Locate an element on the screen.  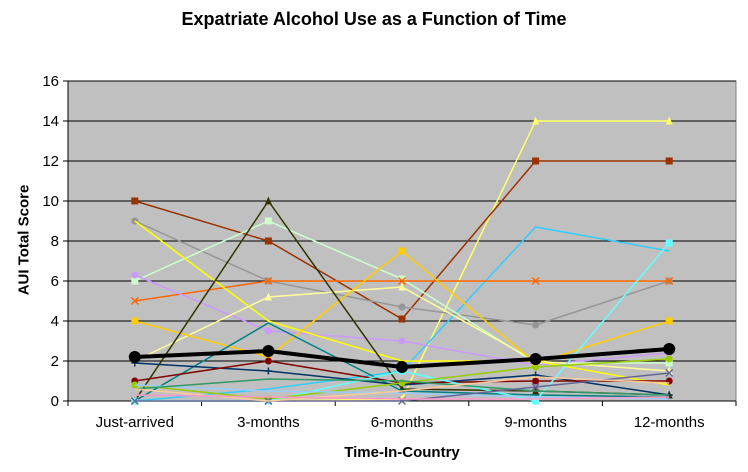
y-tick-label: 12 is located at coordinates (50, 161).